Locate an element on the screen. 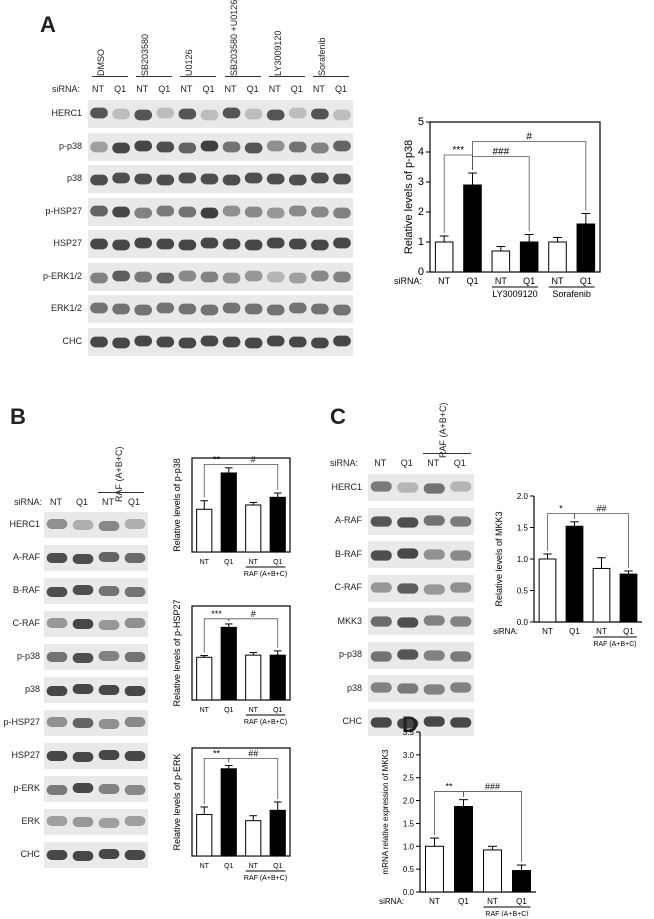  significance-label: ** is located at coordinates (217, 753).